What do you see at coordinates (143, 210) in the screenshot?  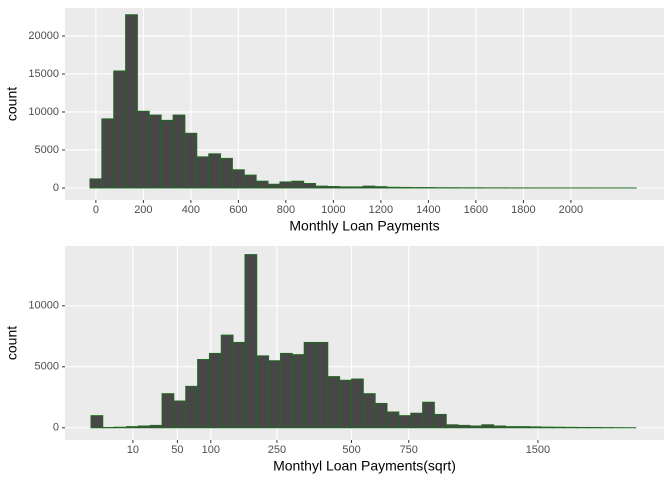 I see `x-tick-label: 200` at bounding box center [143, 210].